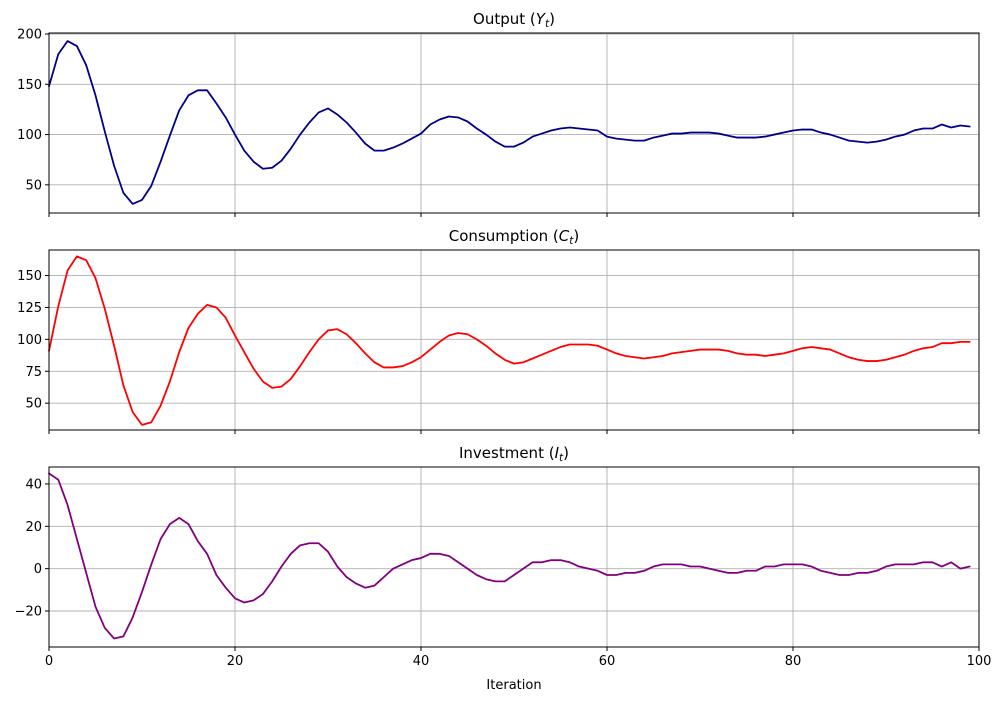  Describe the element at coordinates (38, 569) in the screenshot. I see `y-tick-label: 0` at that location.